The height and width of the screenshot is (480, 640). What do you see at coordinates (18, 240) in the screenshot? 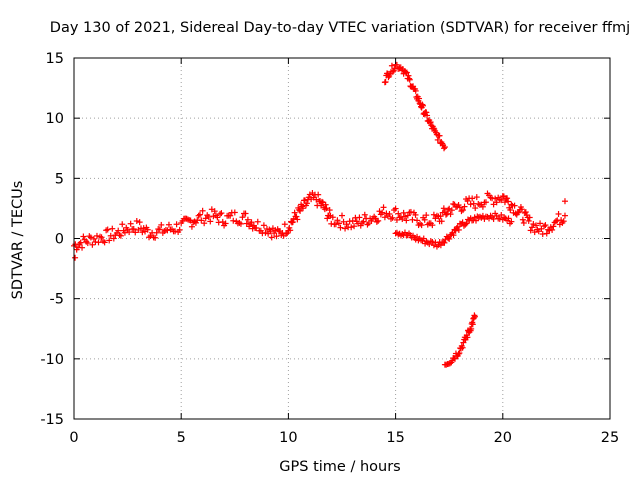
I see `y-axis-label: SDTVAR / TECUs` at bounding box center [18, 240].